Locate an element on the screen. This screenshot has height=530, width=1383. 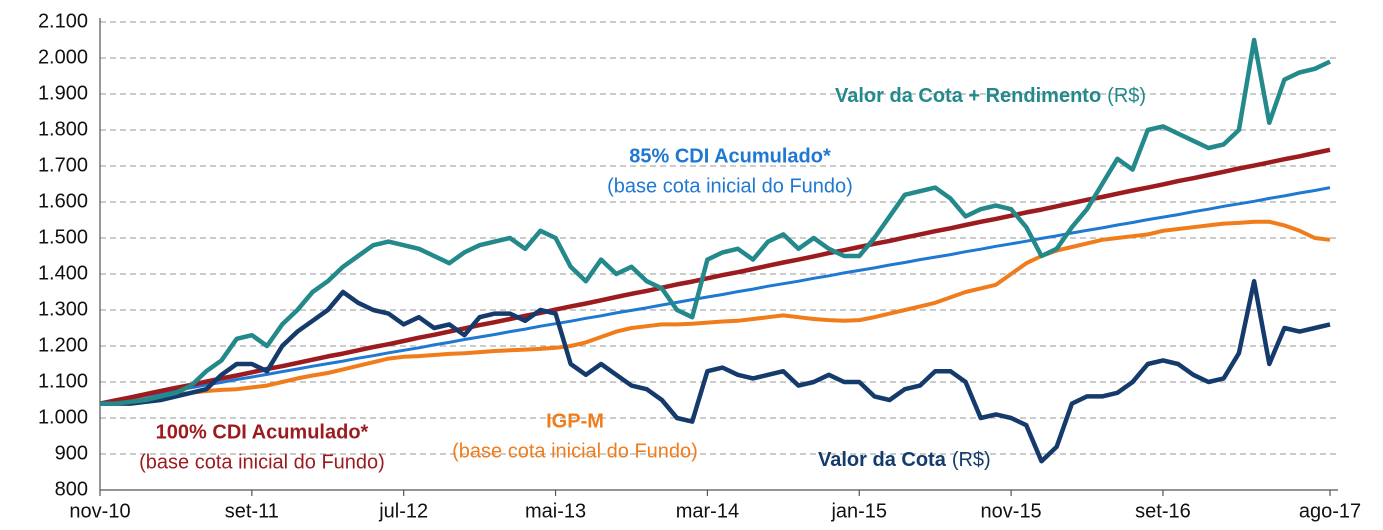
y-tick-label: 2.000 is located at coordinates (63, 57).